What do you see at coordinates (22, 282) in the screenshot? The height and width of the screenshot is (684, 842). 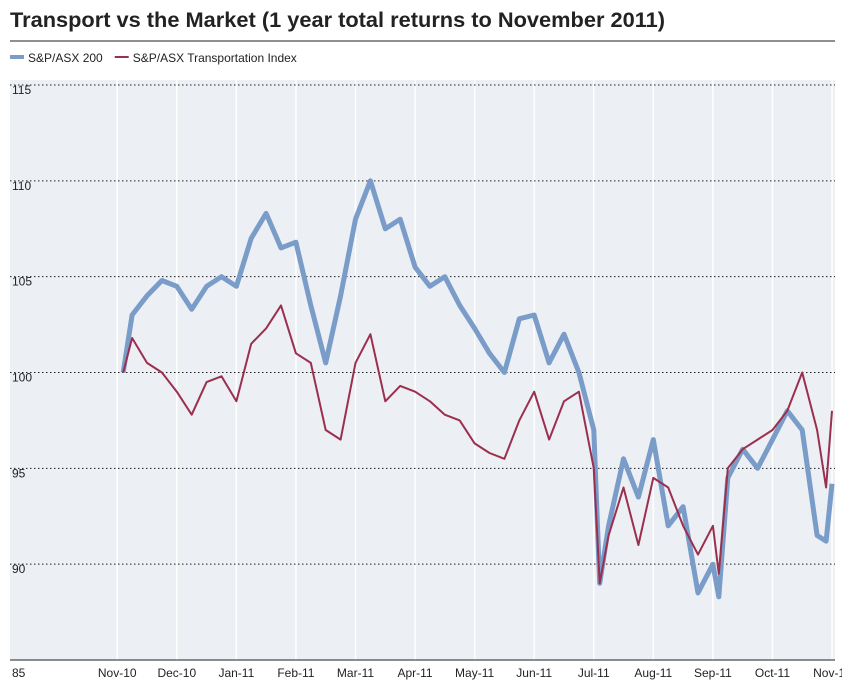 I see `y-tick-label: 105` at bounding box center [22, 282].